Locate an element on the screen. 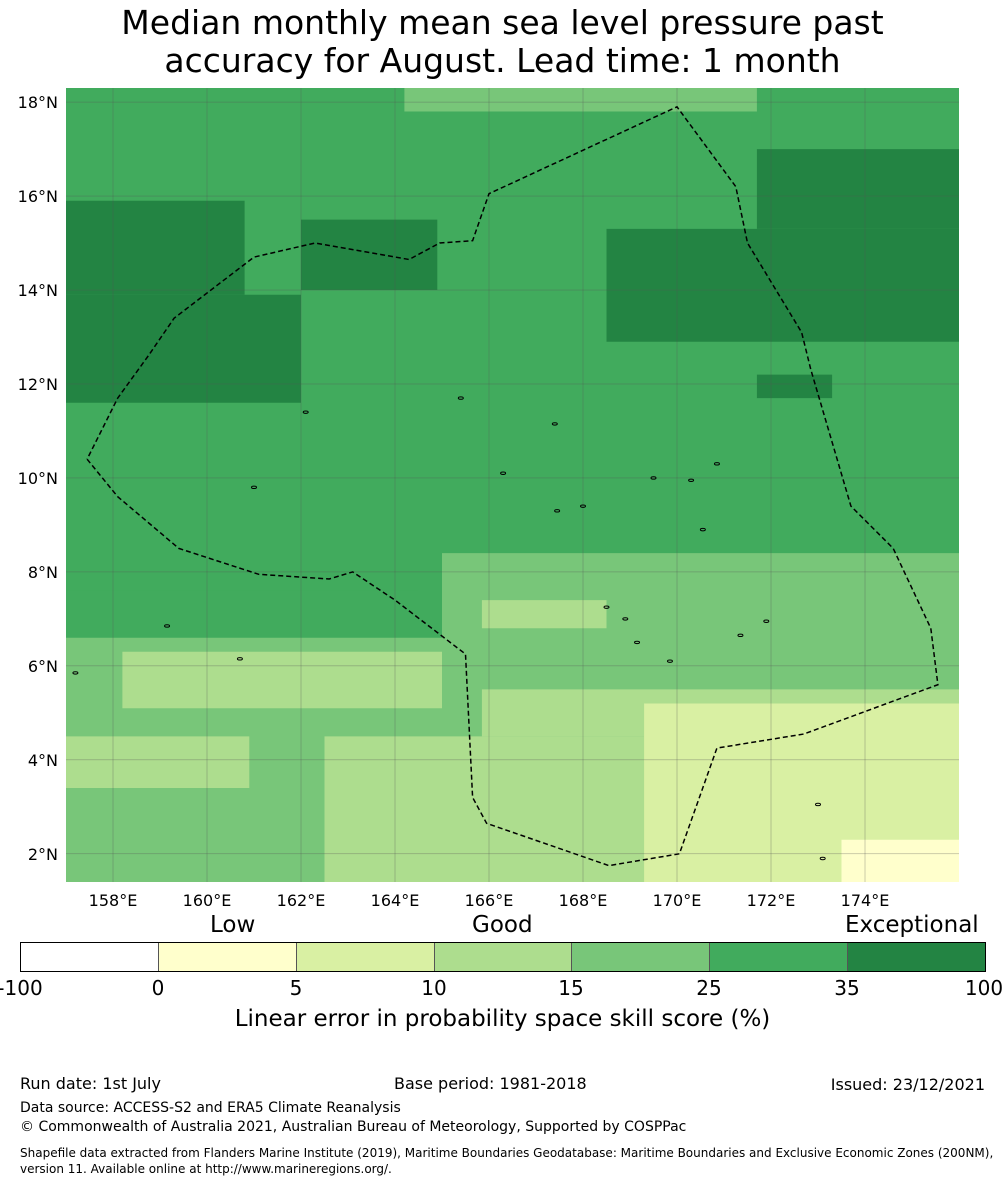 Image resolution: width=1005 pixels, height=1185 pixels. latitude-label: 10°N is located at coordinates (38, 478).